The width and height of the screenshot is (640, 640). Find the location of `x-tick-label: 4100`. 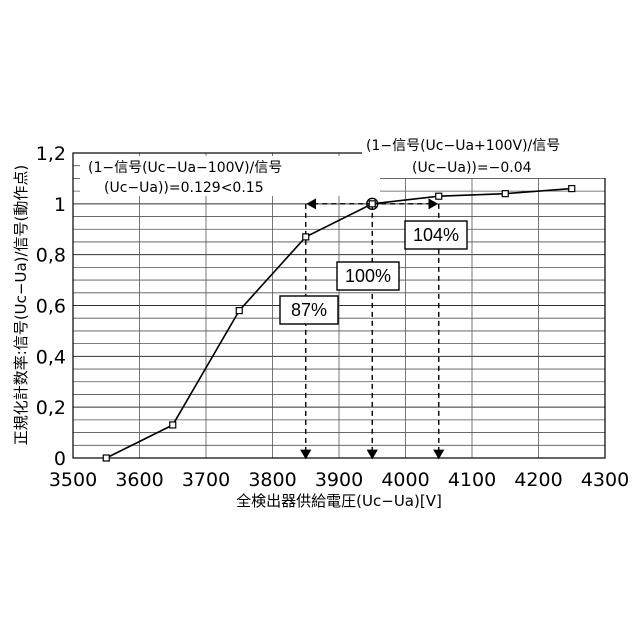

x-tick-label: 4100 is located at coordinates (472, 480).